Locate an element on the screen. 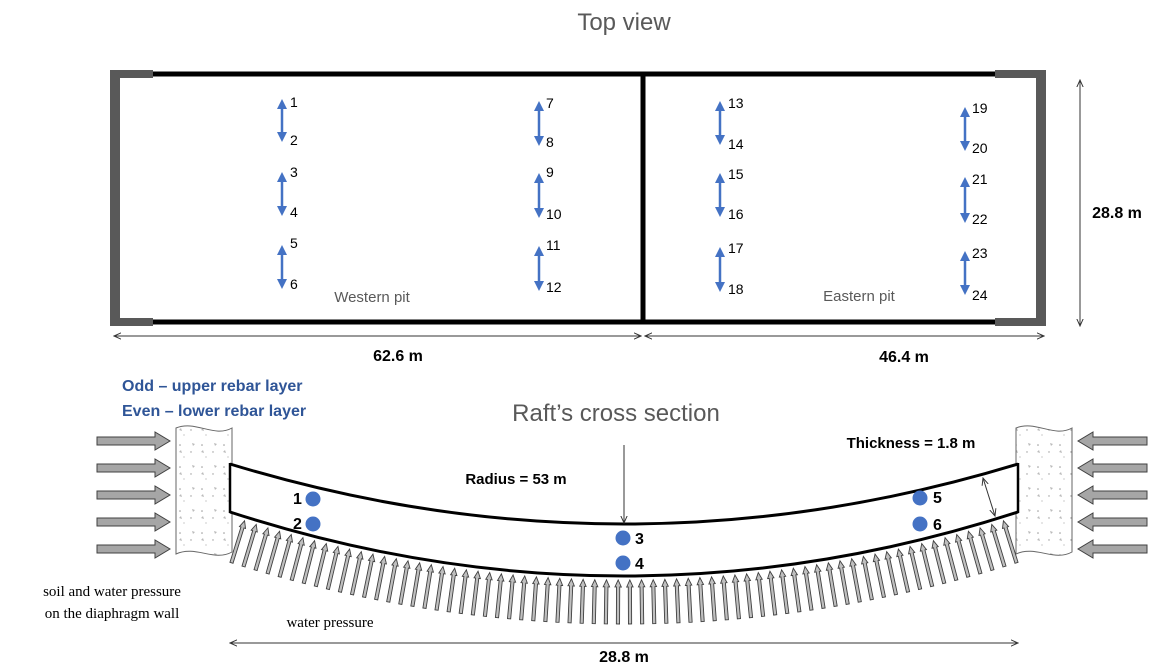  section-gauge-label-3: 3 is located at coordinates (639, 539).